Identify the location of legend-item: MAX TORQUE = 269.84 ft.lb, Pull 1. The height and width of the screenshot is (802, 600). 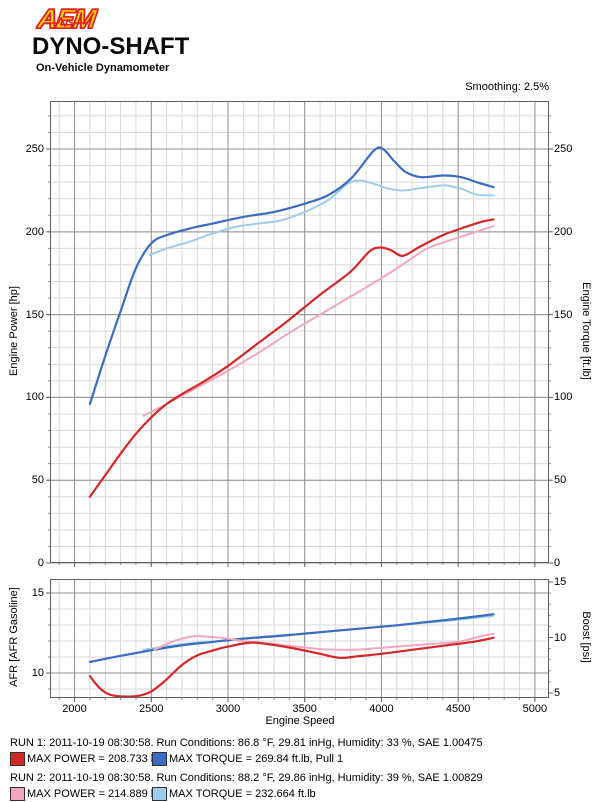
(247, 759).